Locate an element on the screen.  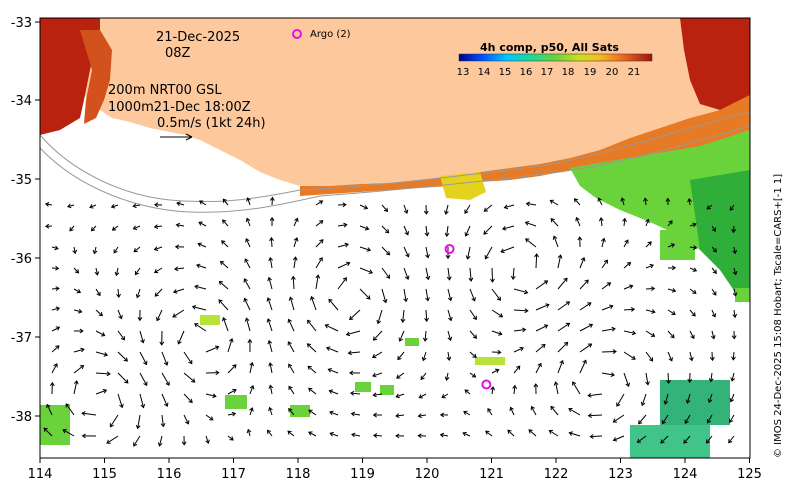
colorbar is located at coordinates (555, 57).